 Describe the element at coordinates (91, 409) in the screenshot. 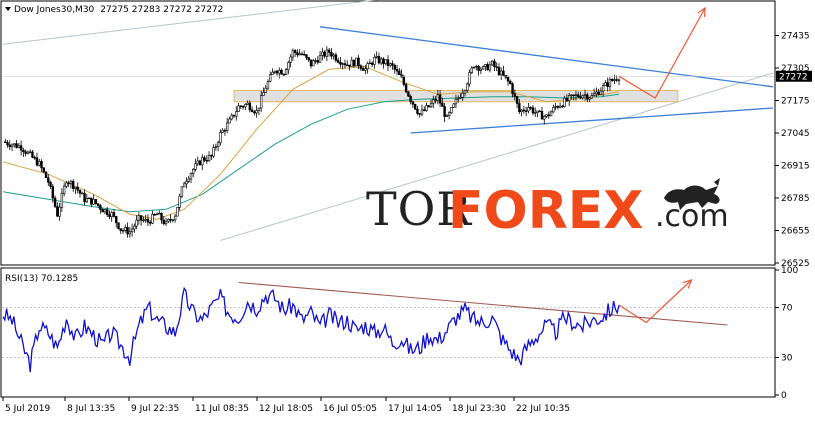

I see `time-tick-label: 8 Jul 13:35` at that location.